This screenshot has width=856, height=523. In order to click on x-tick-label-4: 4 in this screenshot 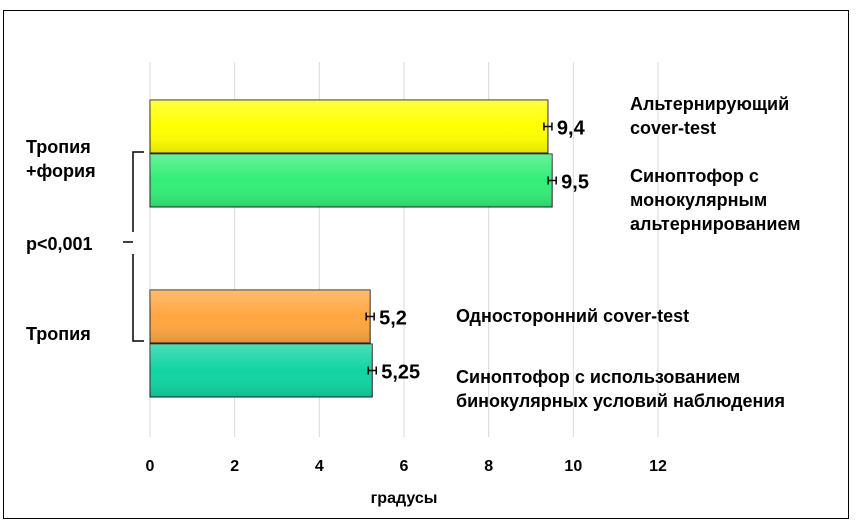, I will do `click(319, 466)`.